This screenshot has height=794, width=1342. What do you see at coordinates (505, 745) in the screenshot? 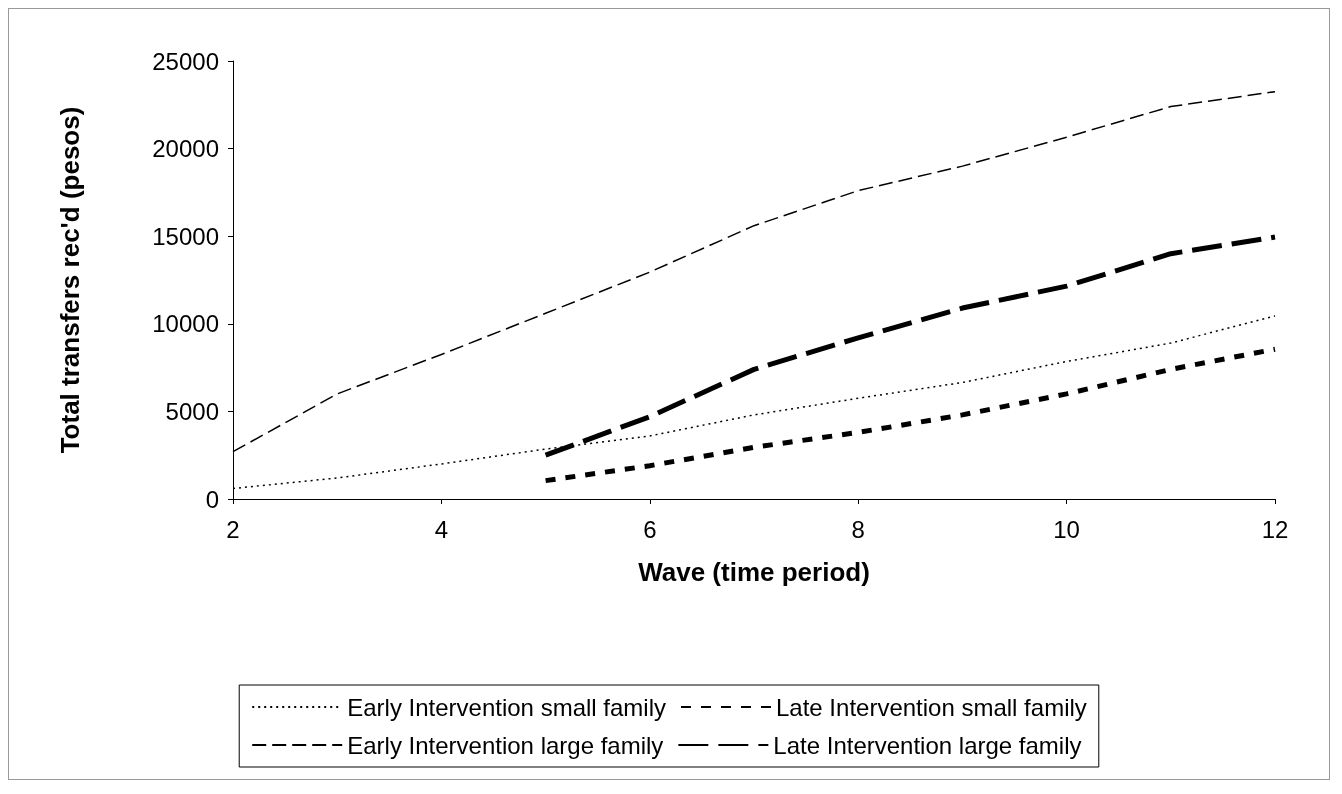
I see `legend-label: Early Intervention large family` at bounding box center [505, 745].